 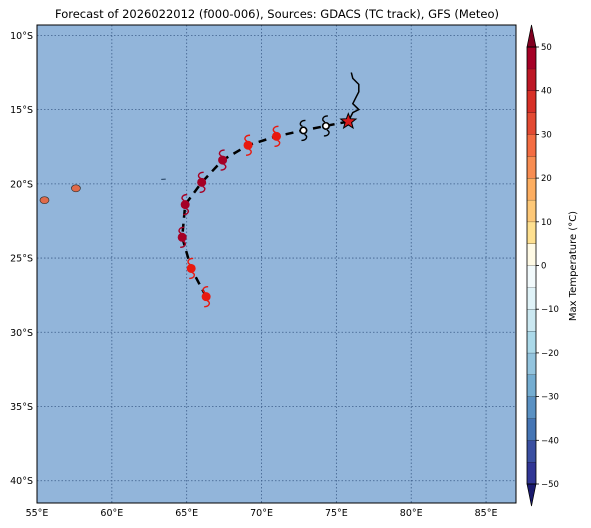 What do you see at coordinates (21, 333) in the screenshot?
I see `latitude-label: 30°S` at bounding box center [21, 333].